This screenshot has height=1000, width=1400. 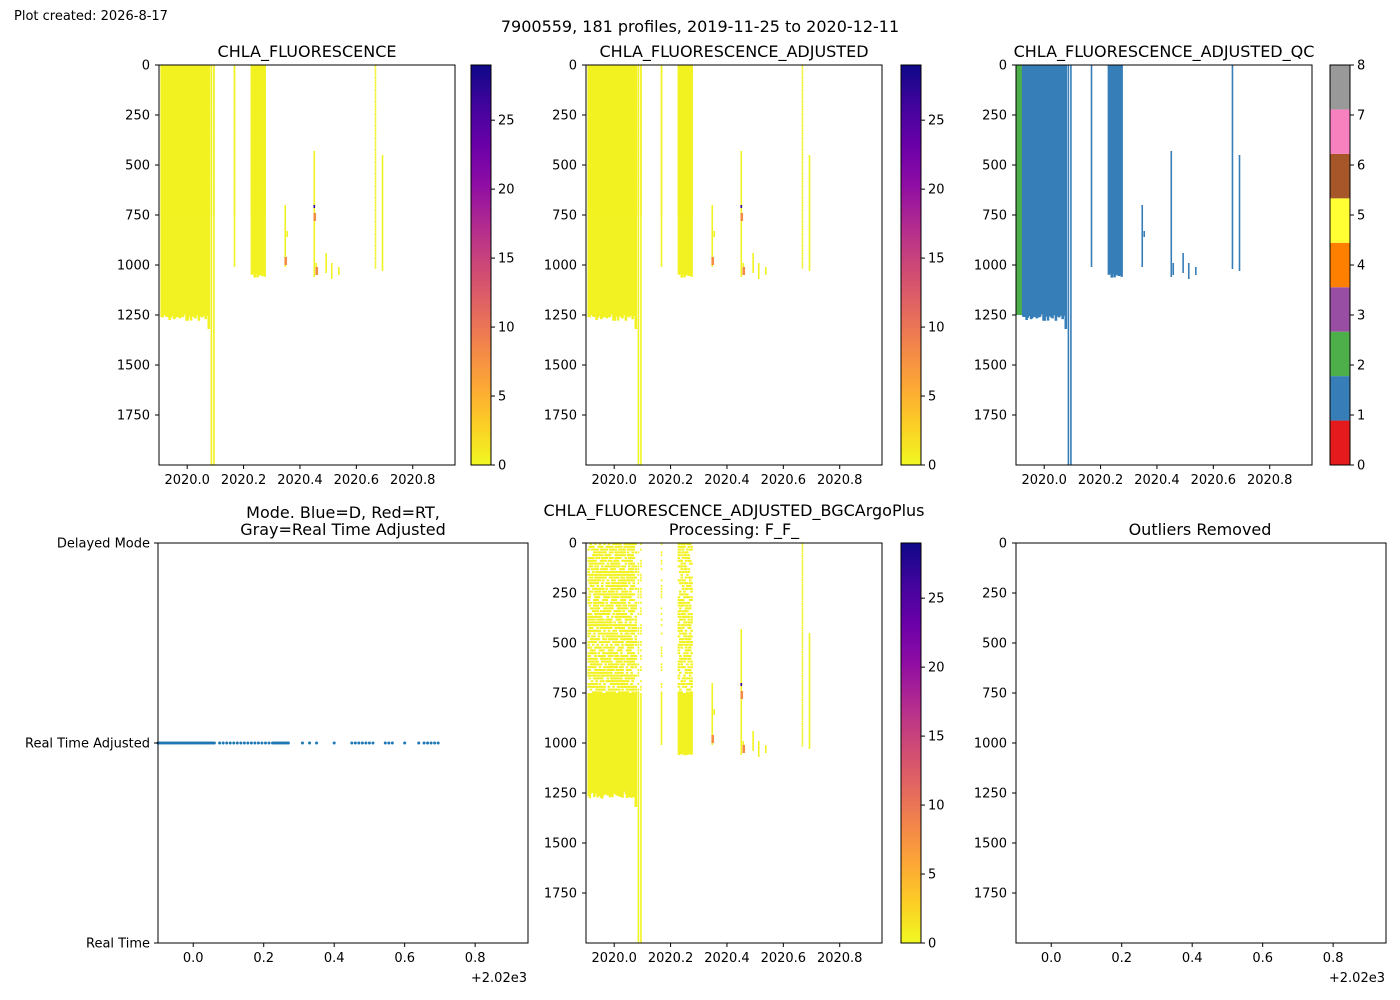 I want to click on plot-created-label: Plot created: 2026-8-17, so click(x=91, y=16).